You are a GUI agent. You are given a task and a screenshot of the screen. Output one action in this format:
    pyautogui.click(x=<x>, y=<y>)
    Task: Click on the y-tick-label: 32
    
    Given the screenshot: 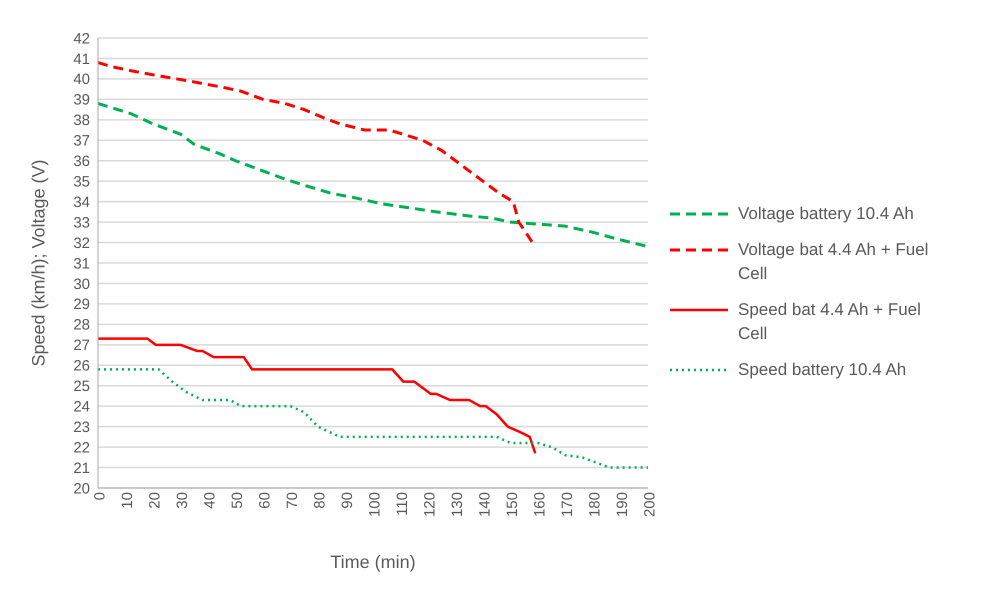 What is the action you would take?
    pyautogui.click(x=81, y=243)
    